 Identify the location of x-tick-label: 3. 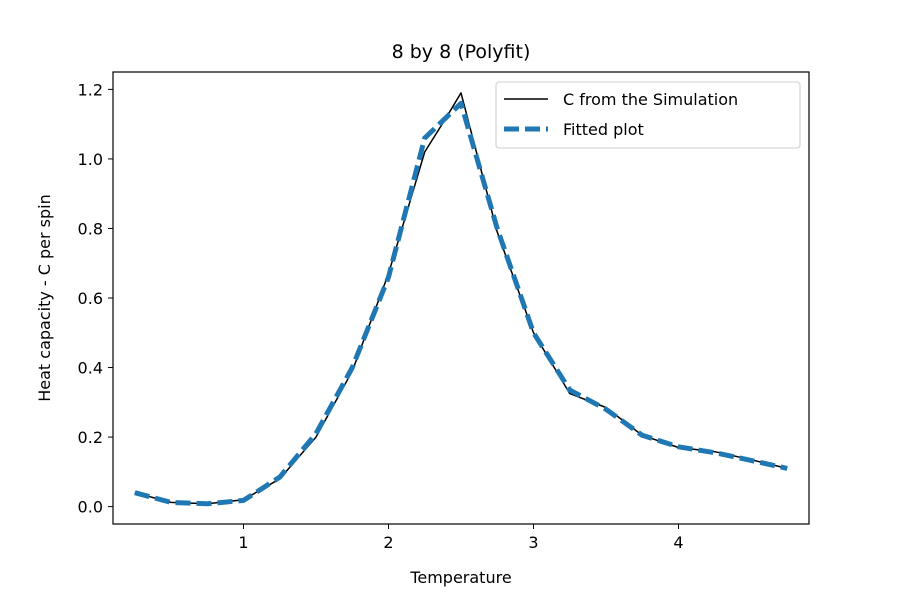
(533, 542).